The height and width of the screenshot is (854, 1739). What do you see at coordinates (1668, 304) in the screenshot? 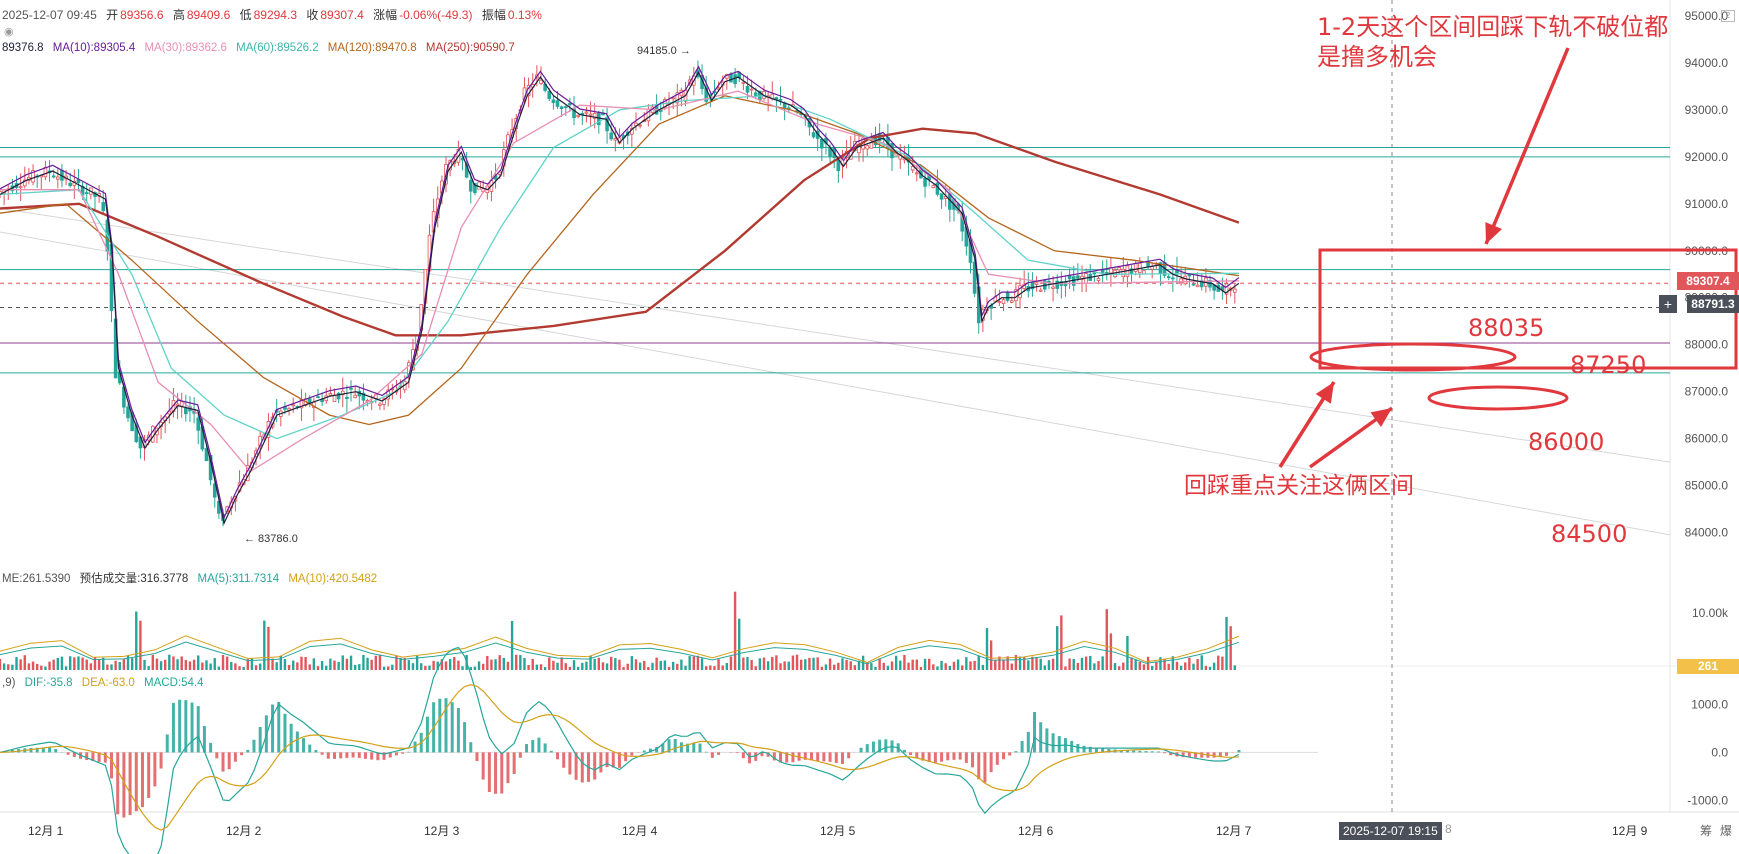
I see `add-level-button: +` at bounding box center [1668, 304].